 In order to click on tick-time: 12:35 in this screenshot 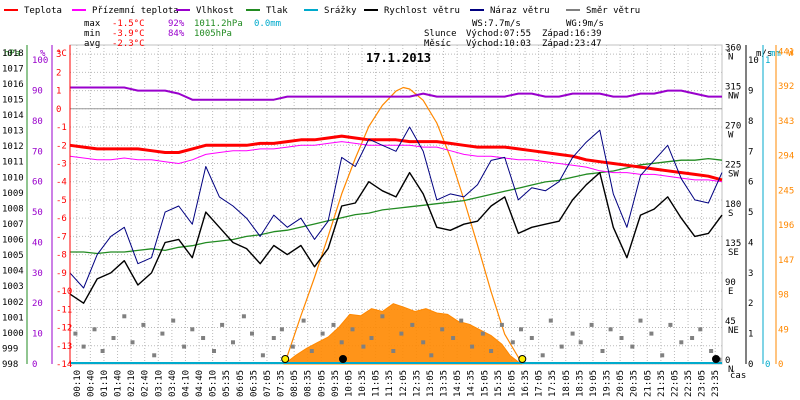, I will do `click(417, 383)`.